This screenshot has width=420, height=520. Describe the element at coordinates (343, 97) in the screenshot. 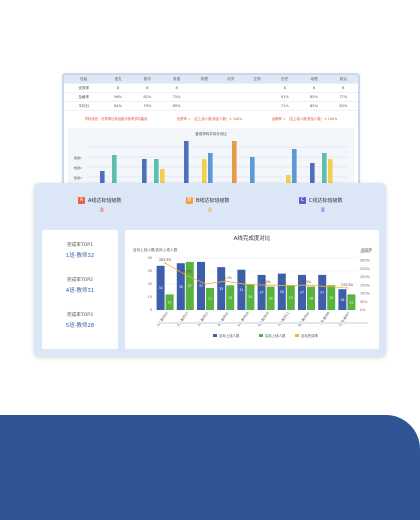

I see `table-cell: 77%` at that location.